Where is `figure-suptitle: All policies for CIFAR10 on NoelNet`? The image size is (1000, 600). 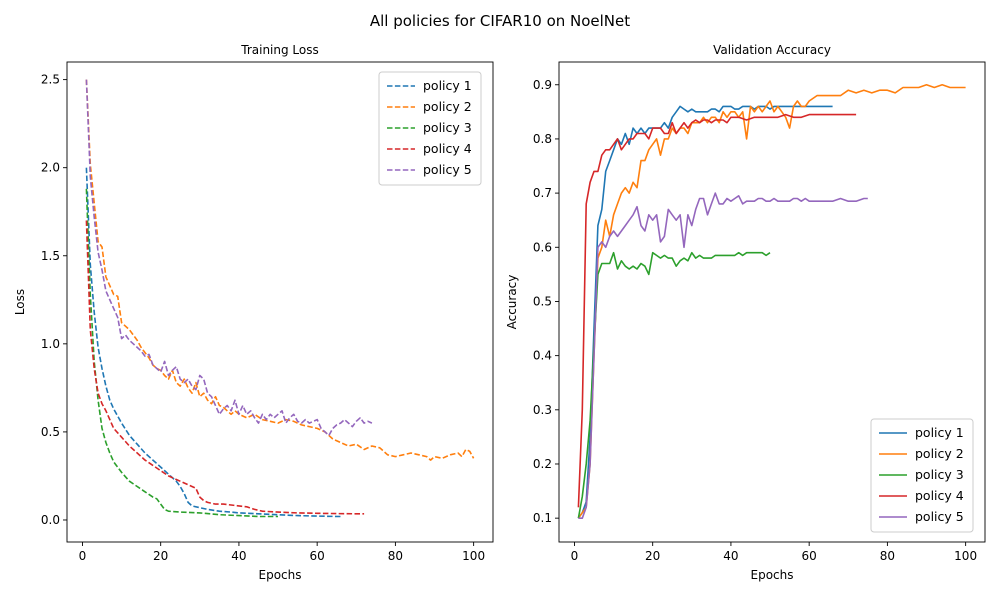
figure-suptitle: All policies for CIFAR10 on NoelNet is located at coordinates (500, 21).